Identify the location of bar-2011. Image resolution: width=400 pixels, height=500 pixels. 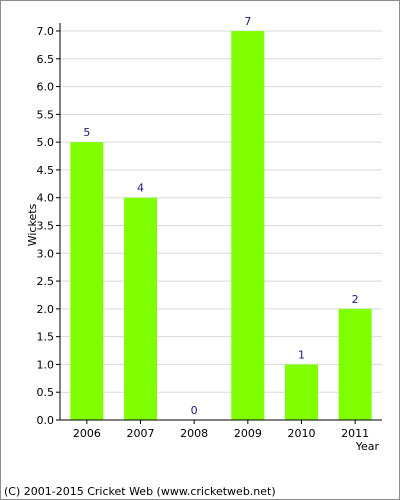
(355, 364).